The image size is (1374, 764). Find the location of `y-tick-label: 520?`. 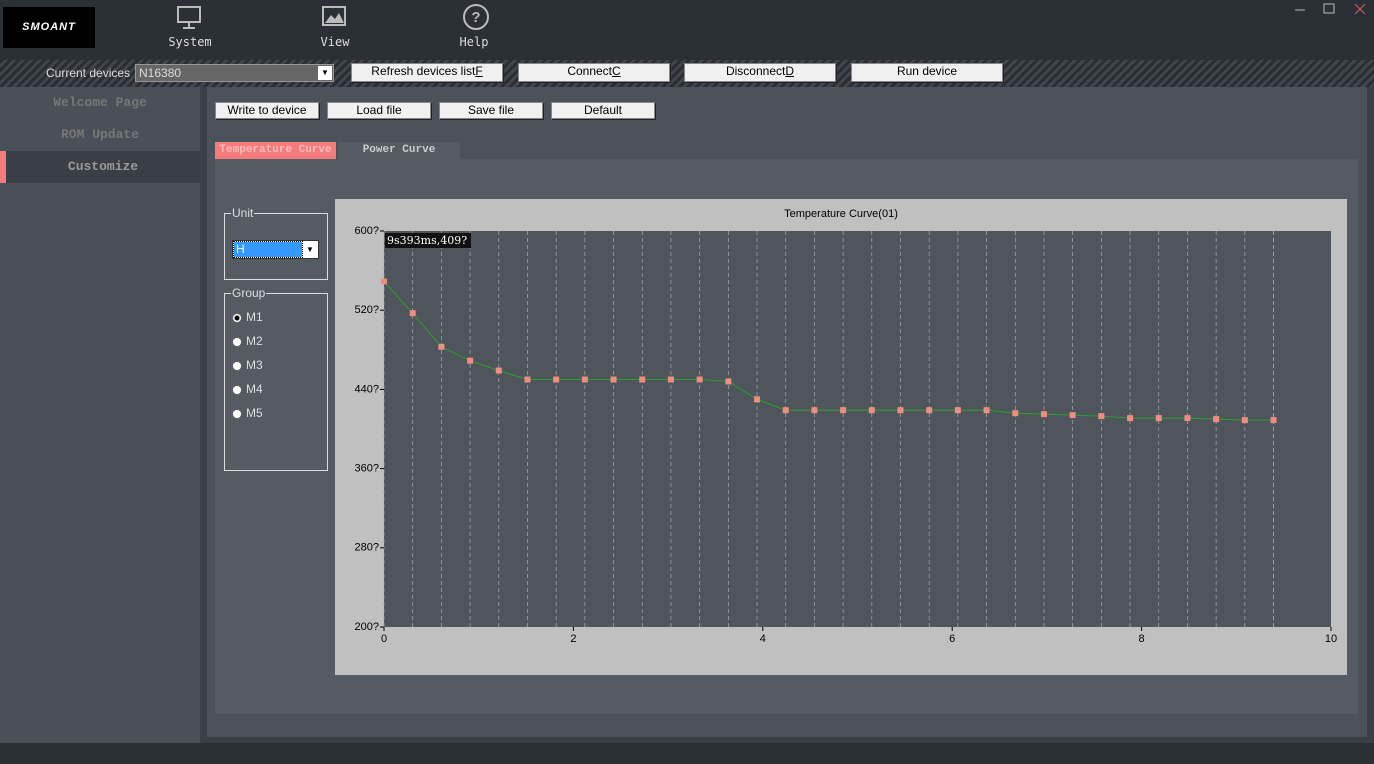

y-tick-label: 520? is located at coordinates (367, 310).